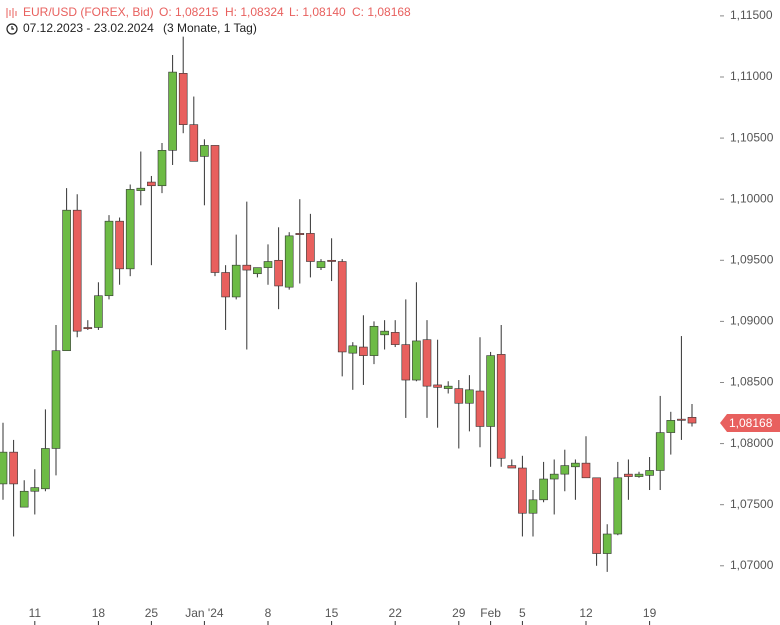 This screenshot has height=625, width=780. What do you see at coordinates (11, 13) in the screenshot?
I see `header-icon` at bounding box center [11, 13].